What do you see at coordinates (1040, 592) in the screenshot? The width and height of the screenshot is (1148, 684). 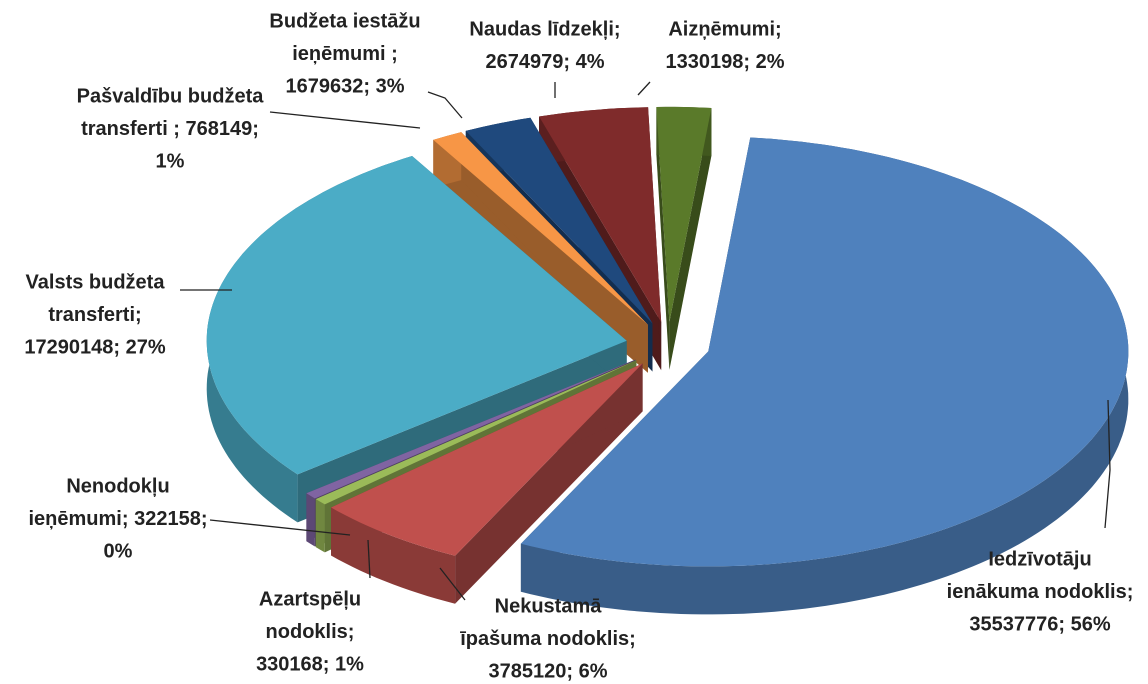 I see `data-label: ienākuma nodoklis;` at bounding box center [1040, 592].